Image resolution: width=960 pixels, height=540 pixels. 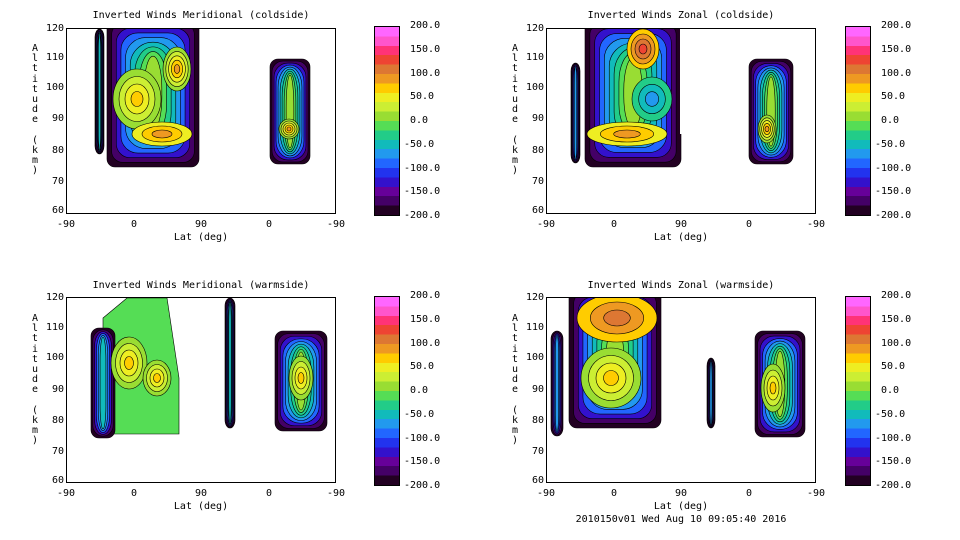 I want to click on chart-title: Inverted Winds Zonal (coldside), so click(x=681, y=15).